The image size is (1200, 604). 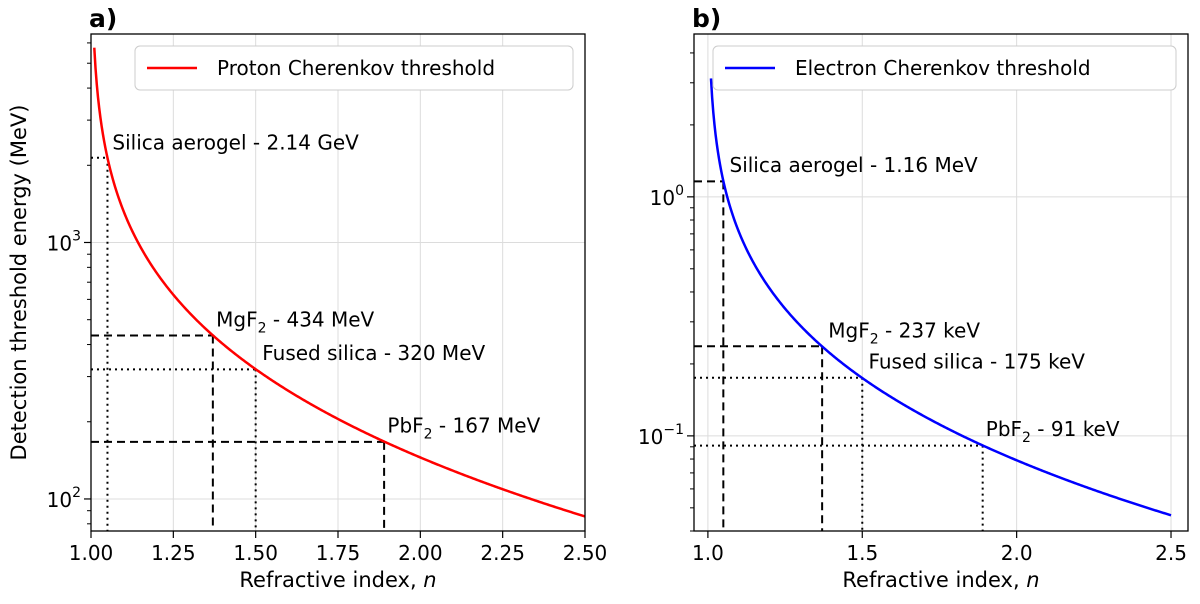 What do you see at coordinates (1035, 362) in the screenshot?
I see `label-value: - 175 keV` at bounding box center [1035, 362].